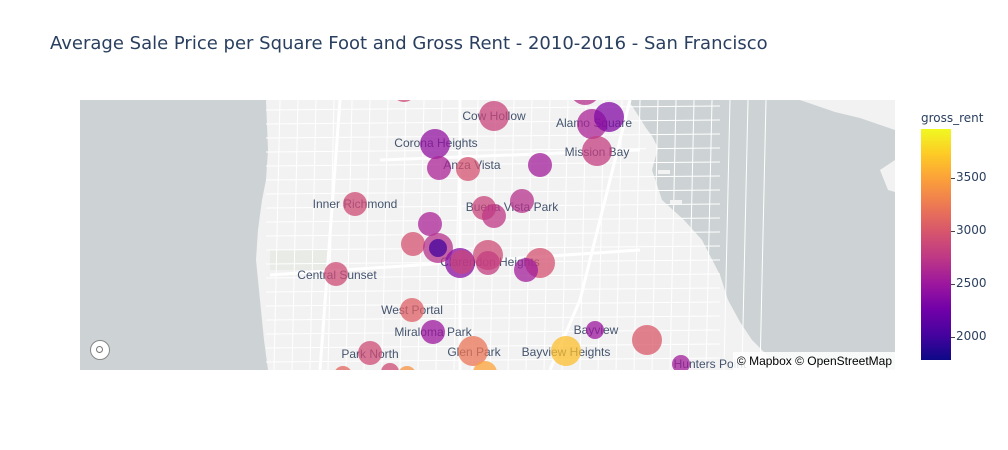 This screenshot has width=1008, height=450. I want to click on colorbar-title: gross_rent, so click(952, 118).